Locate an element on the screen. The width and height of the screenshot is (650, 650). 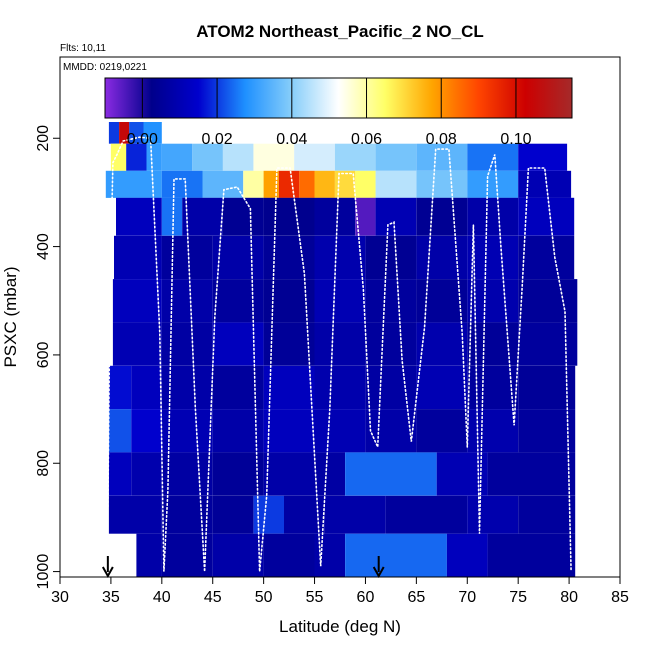
x-axis-title: Latitude (deg N) is located at coordinates (340, 626).